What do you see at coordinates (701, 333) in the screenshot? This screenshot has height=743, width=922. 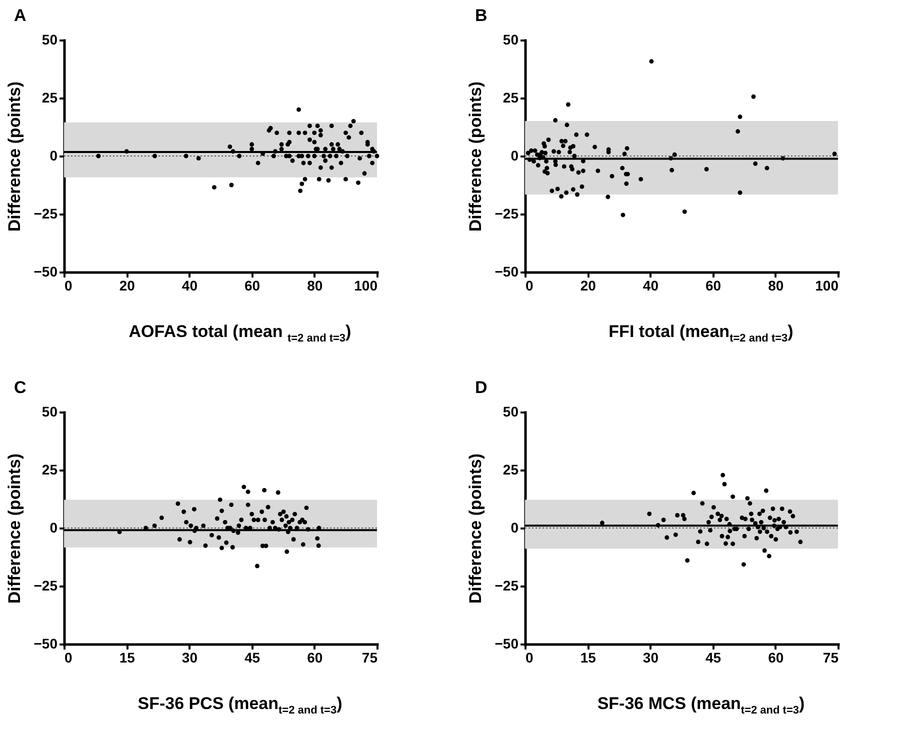 I see `x-axis-title: FFI total (mean$_{t=2 and t=3}$)` at bounding box center [701, 333].